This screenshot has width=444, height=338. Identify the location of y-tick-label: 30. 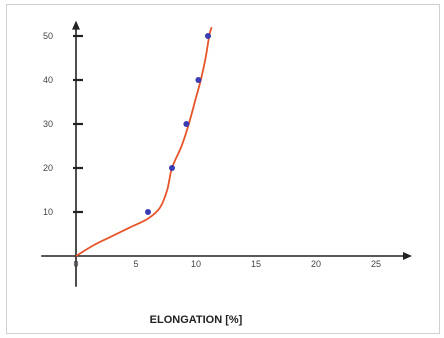
(48, 124).